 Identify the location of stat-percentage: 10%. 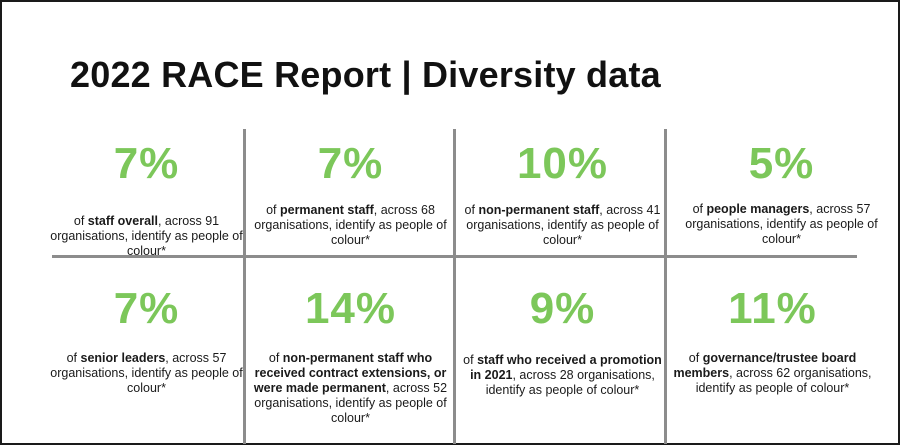
(562, 163).